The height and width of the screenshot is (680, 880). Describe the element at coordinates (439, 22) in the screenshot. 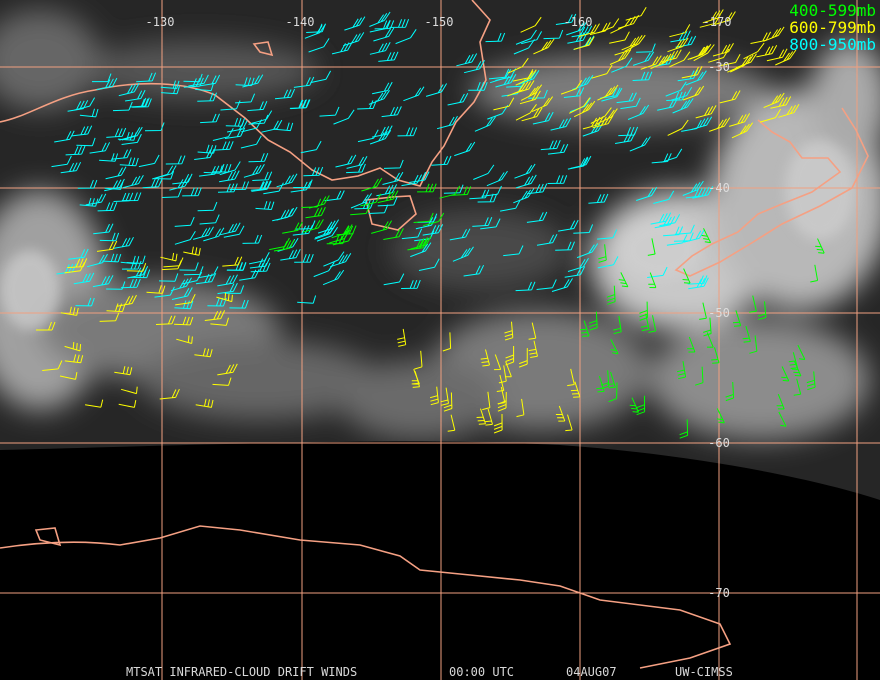

I see `longitude-label: -150` at that location.